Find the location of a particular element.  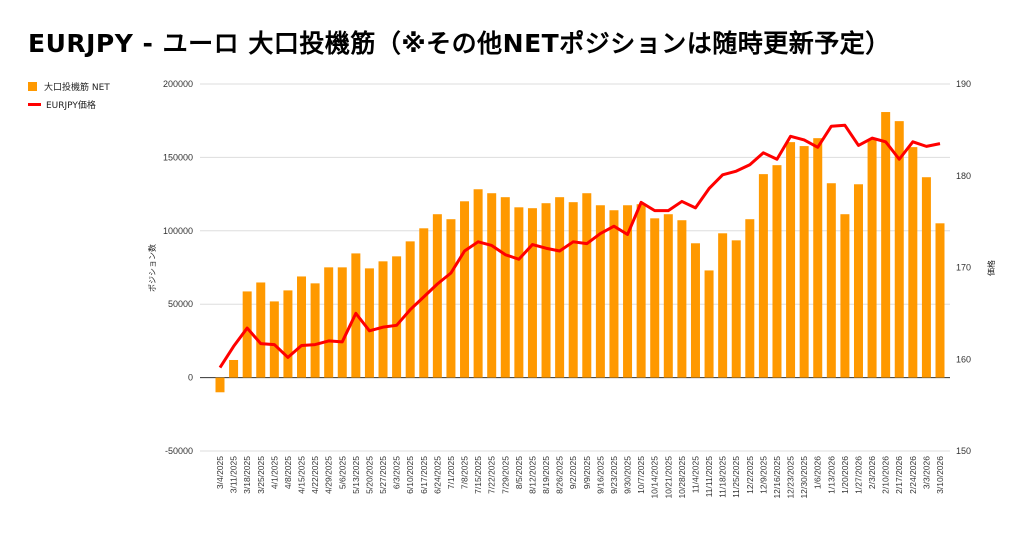

x-tick-label: 2/17/2026 is located at coordinates (899, 475).